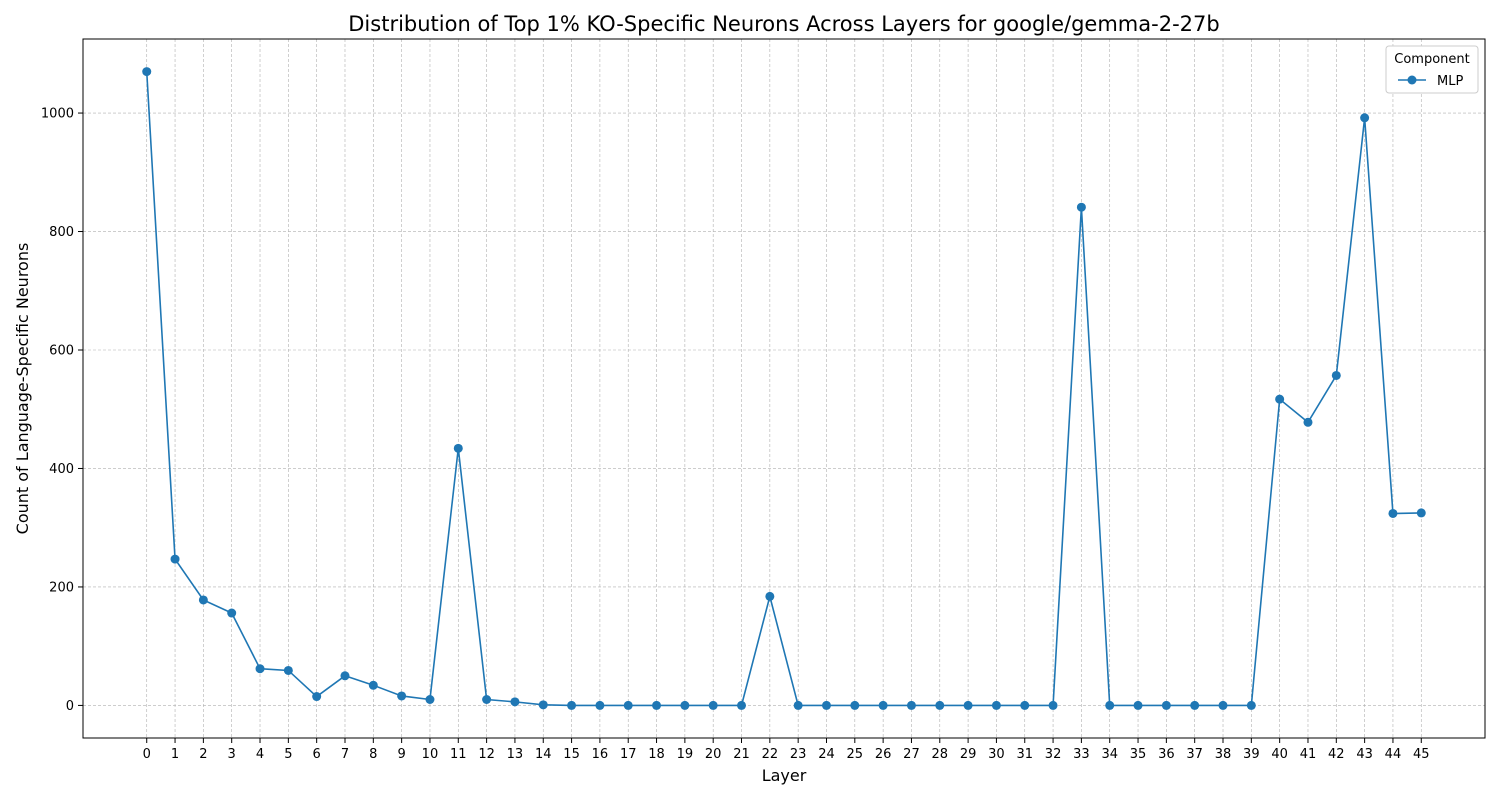  Describe the element at coordinates (345, 754) in the screenshot. I see `x-tick-label: 7` at that location.